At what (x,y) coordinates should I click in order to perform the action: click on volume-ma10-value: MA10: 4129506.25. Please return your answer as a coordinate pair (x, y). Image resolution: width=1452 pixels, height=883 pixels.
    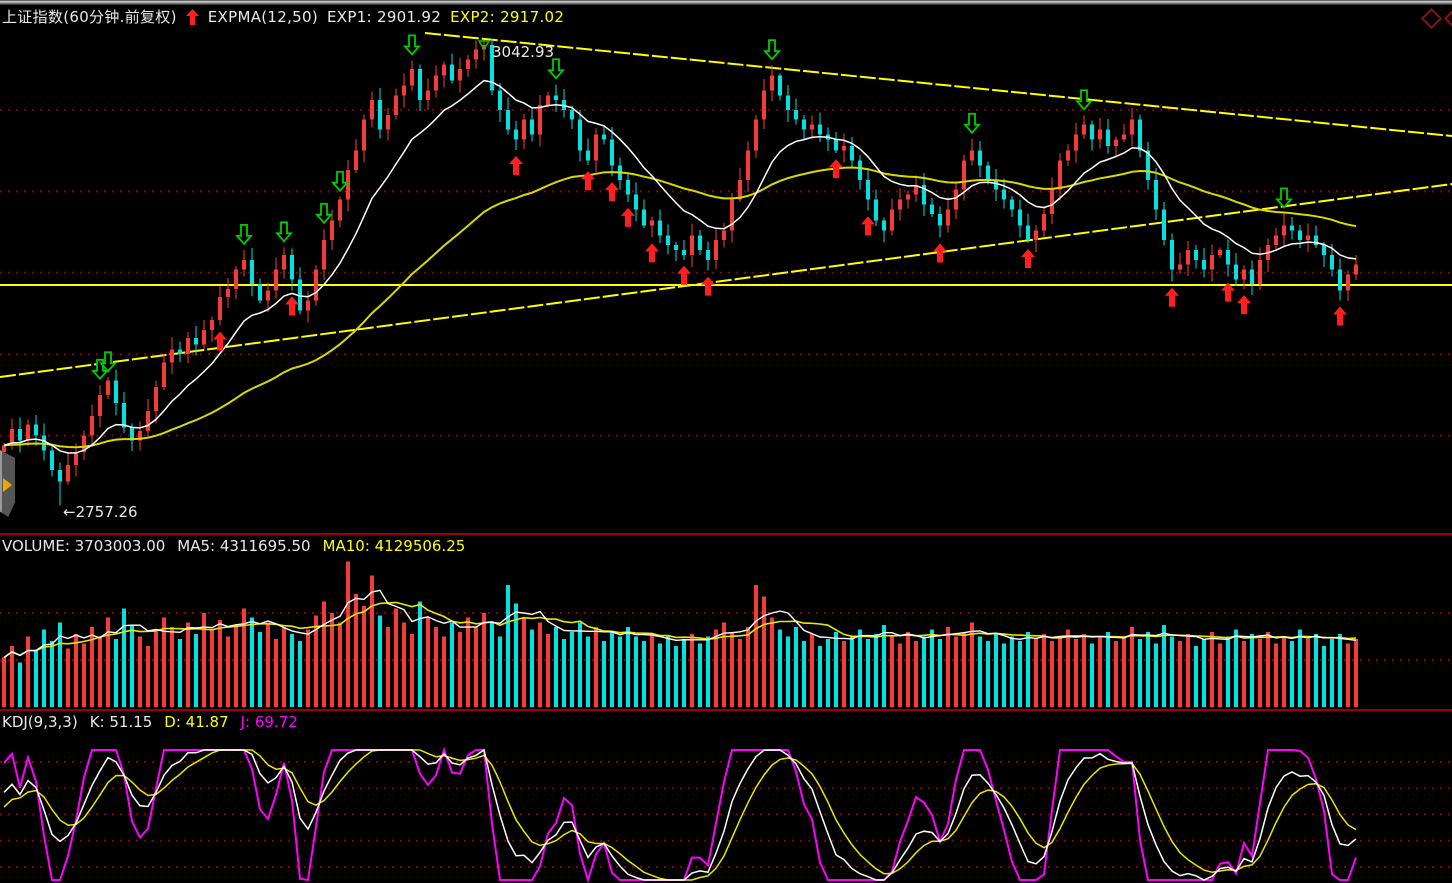
    Looking at the image, I should click on (394, 546).